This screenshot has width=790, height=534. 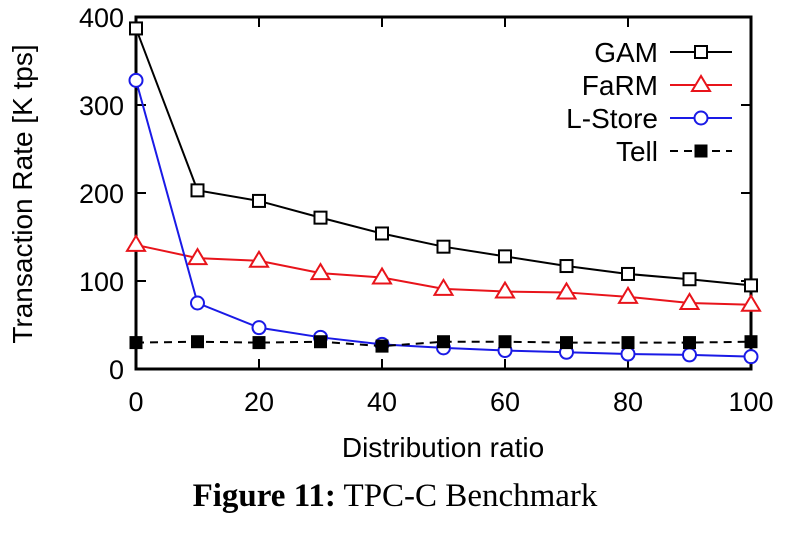 I want to click on series-farm, so click(x=443, y=272).